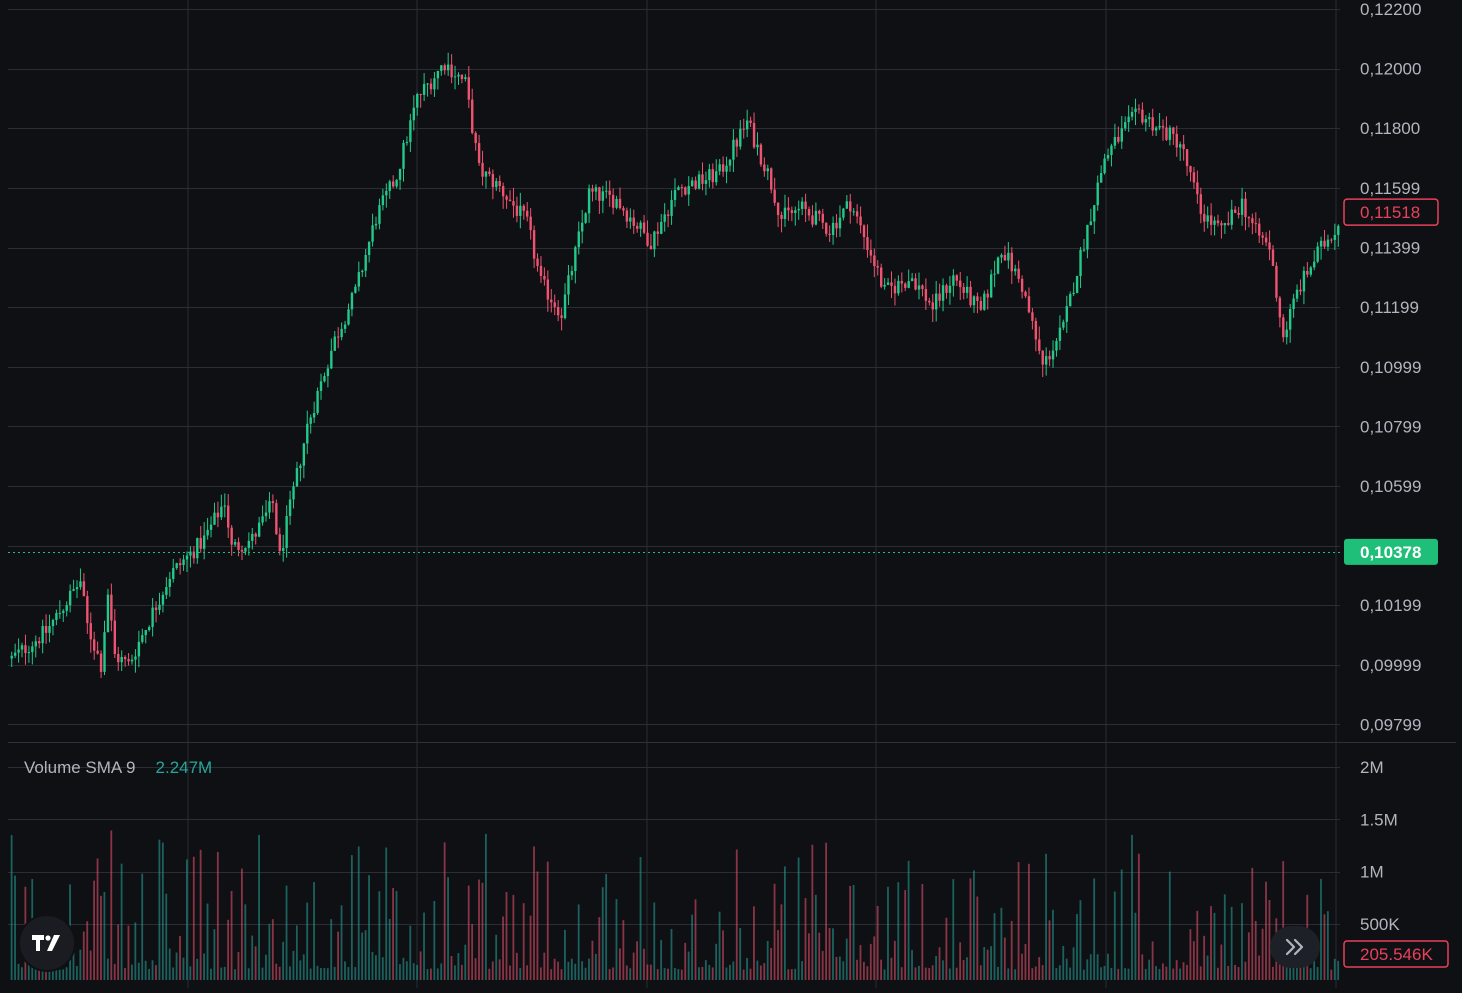 The height and width of the screenshot is (993, 1462). What do you see at coordinates (47, 943) in the screenshot?
I see `tradingview-logo-icon` at bounding box center [47, 943].